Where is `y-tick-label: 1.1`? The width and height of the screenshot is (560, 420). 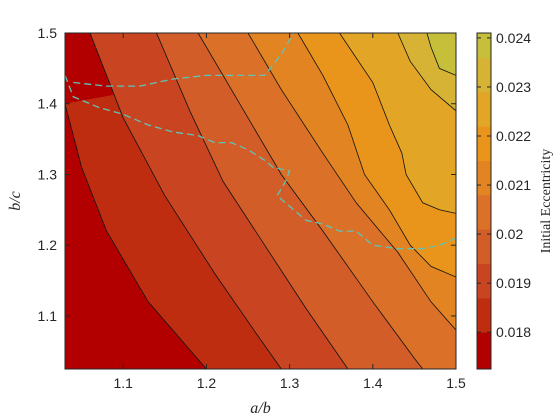 y-tick-label: 1.1 is located at coordinates (48, 316).